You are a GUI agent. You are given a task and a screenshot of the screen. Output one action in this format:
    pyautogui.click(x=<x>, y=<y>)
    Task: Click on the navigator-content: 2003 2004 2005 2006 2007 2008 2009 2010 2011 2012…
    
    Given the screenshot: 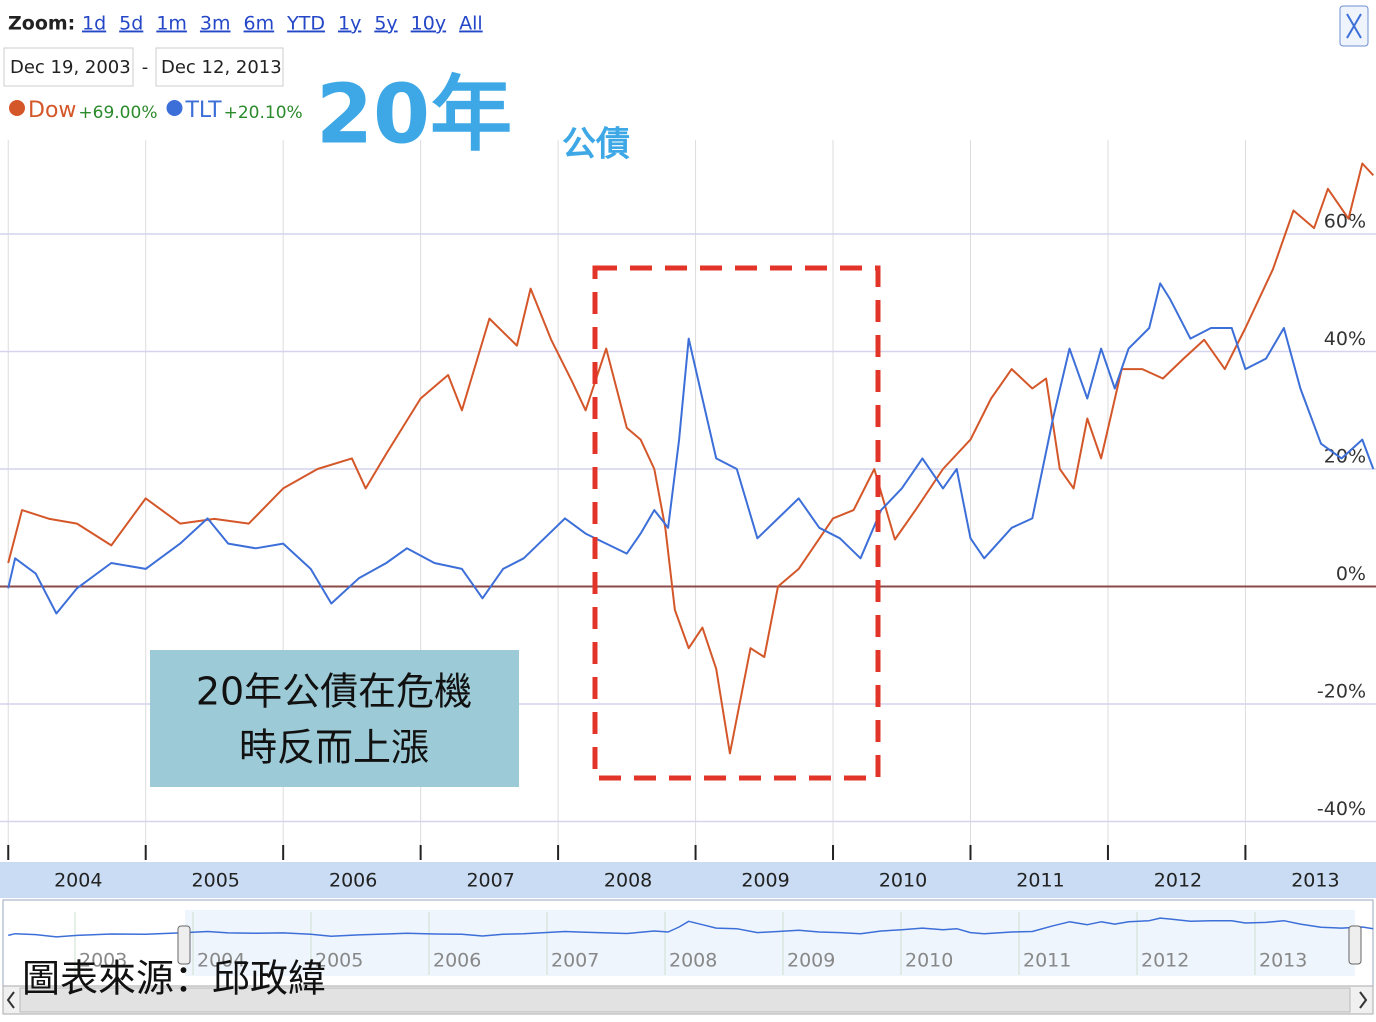 What is the action you would take?
    pyautogui.click(x=691, y=943)
    